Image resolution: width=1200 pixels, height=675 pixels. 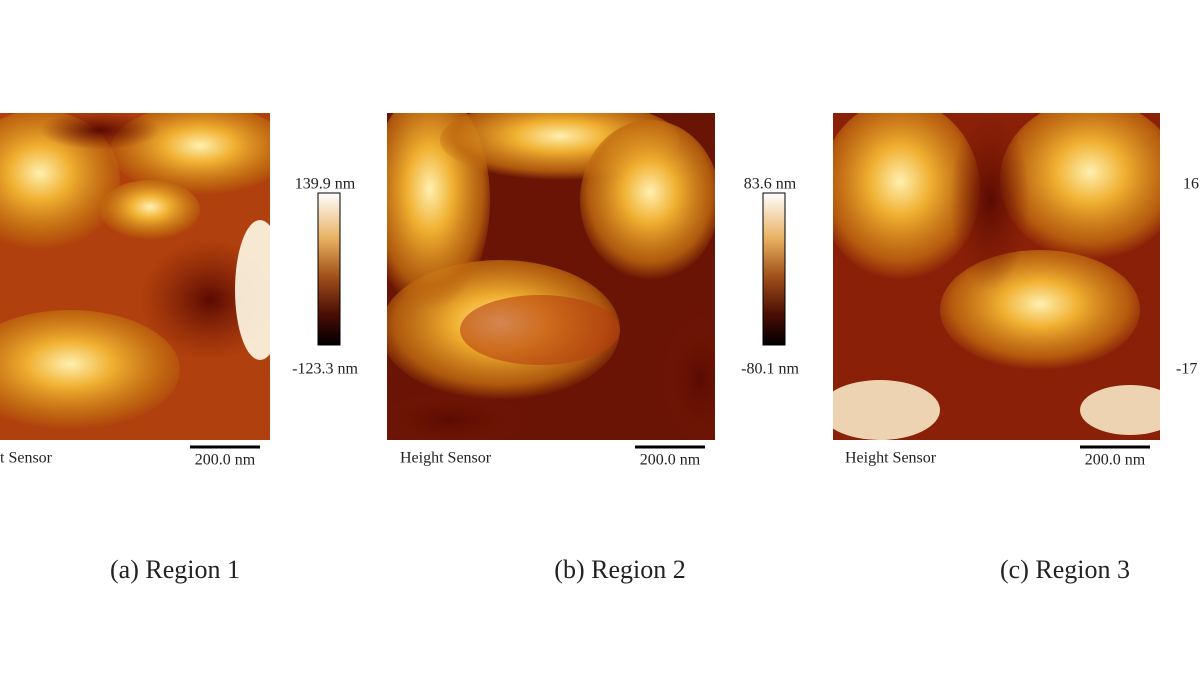 I want to click on colorbar-max: 139.9 nm, so click(x=325, y=184).